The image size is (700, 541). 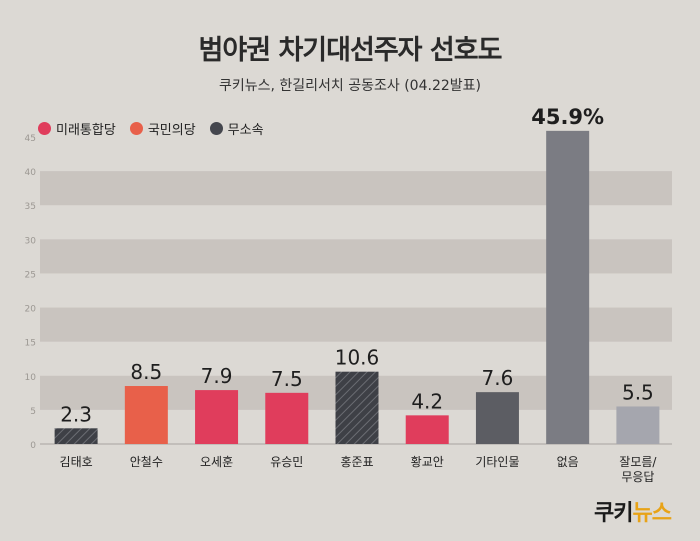 What do you see at coordinates (350, 50) in the screenshot?
I see `chart-title: 범야권 차기대선주자 선호도` at bounding box center [350, 50].